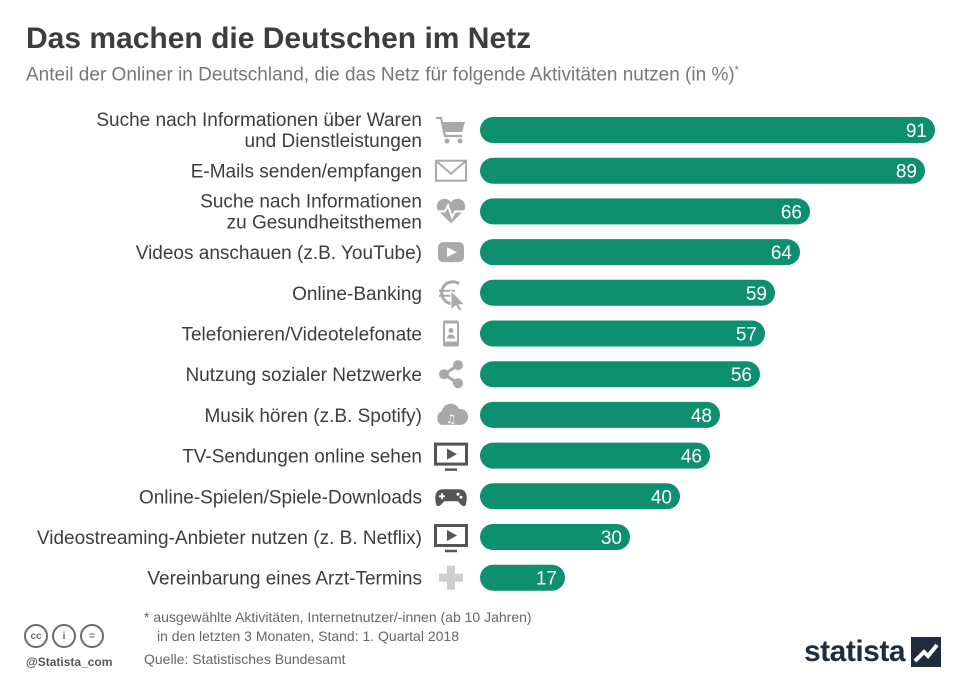  What do you see at coordinates (451, 170) in the screenshot?
I see `envelope-icon` at bounding box center [451, 170].